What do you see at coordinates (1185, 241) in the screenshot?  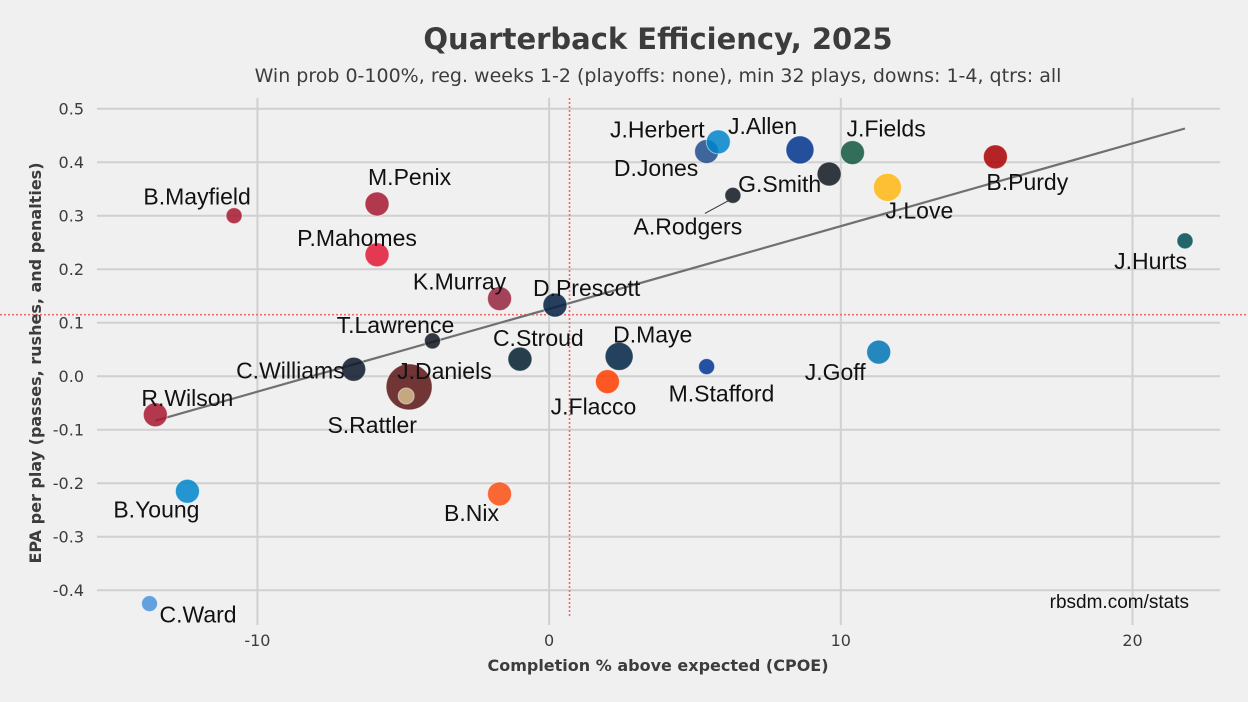 I see `point-j-hurts` at bounding box center [1185, 241].